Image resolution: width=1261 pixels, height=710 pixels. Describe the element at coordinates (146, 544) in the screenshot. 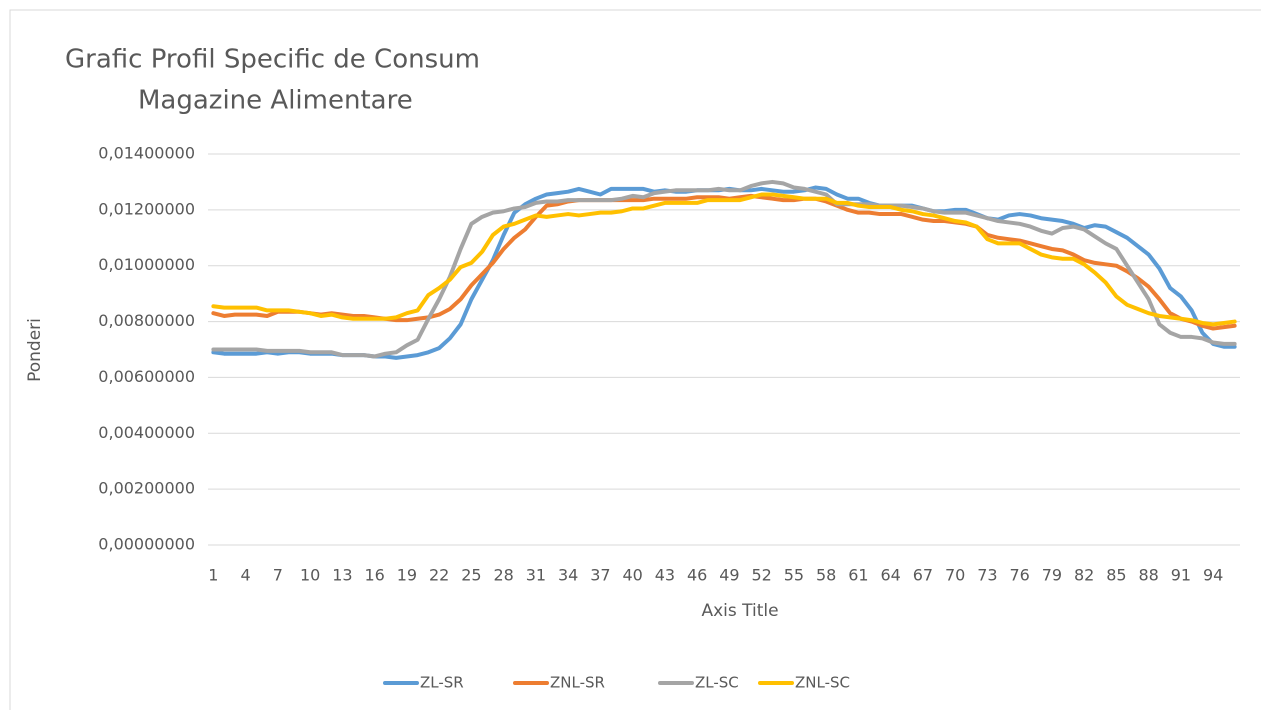

I see `y-tick-label: 0,00000000` at that location.